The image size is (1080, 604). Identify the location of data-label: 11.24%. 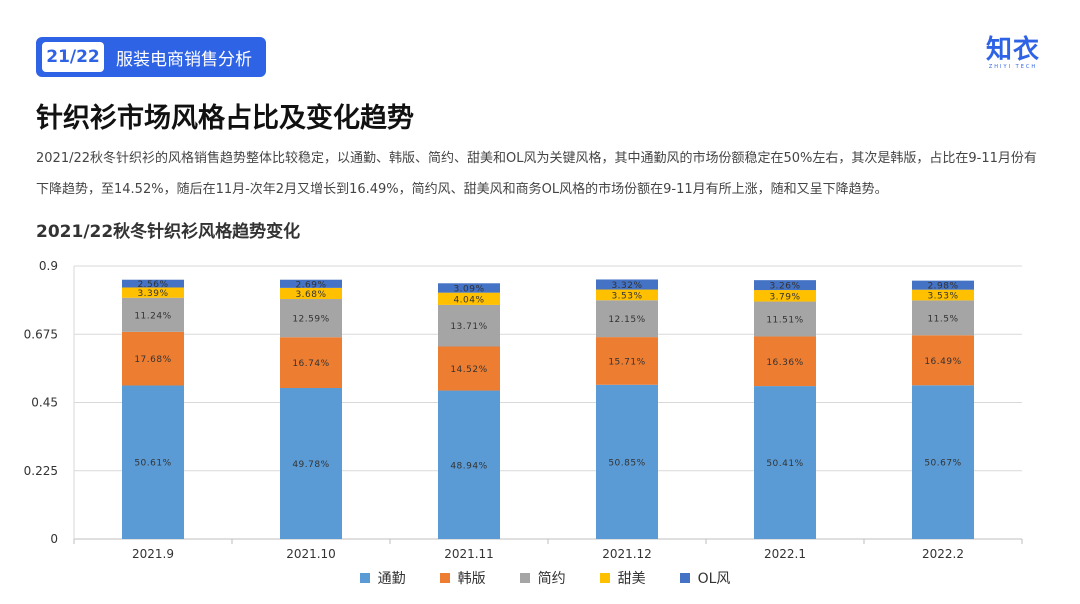
(152, 316).